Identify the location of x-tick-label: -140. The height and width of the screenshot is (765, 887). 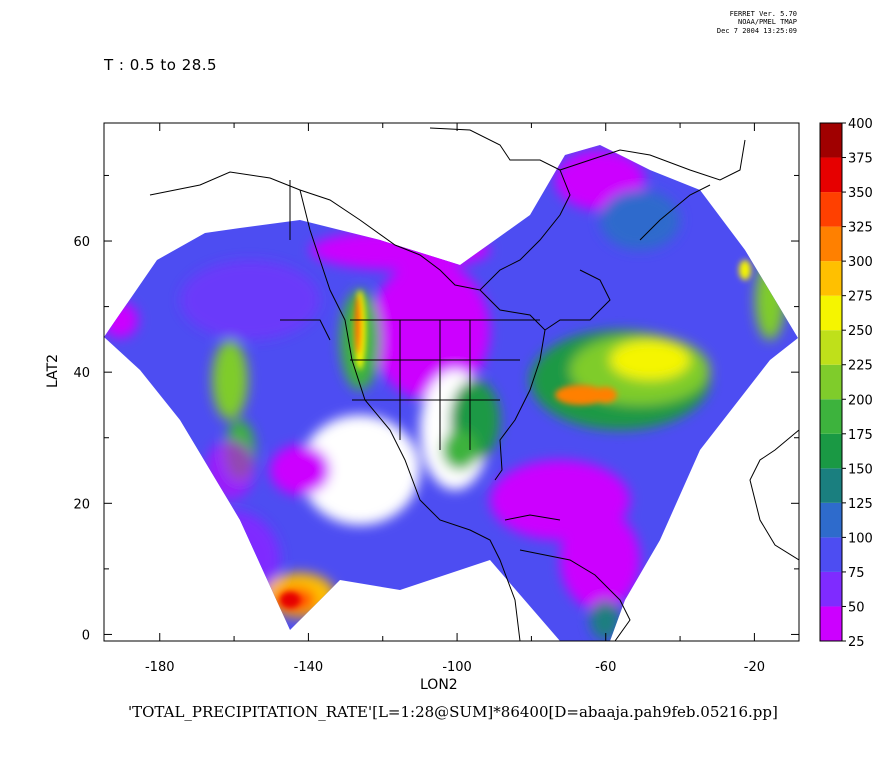
(309, 667).